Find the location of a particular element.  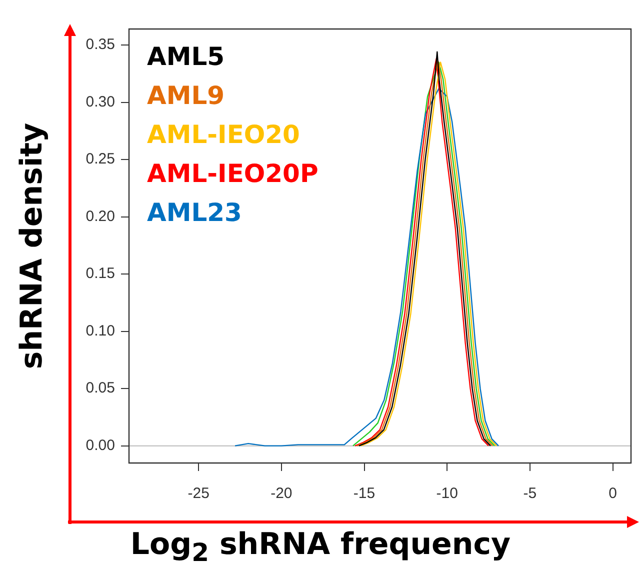

y-tick-label: 0.15 is located at coordinates (100, 273).